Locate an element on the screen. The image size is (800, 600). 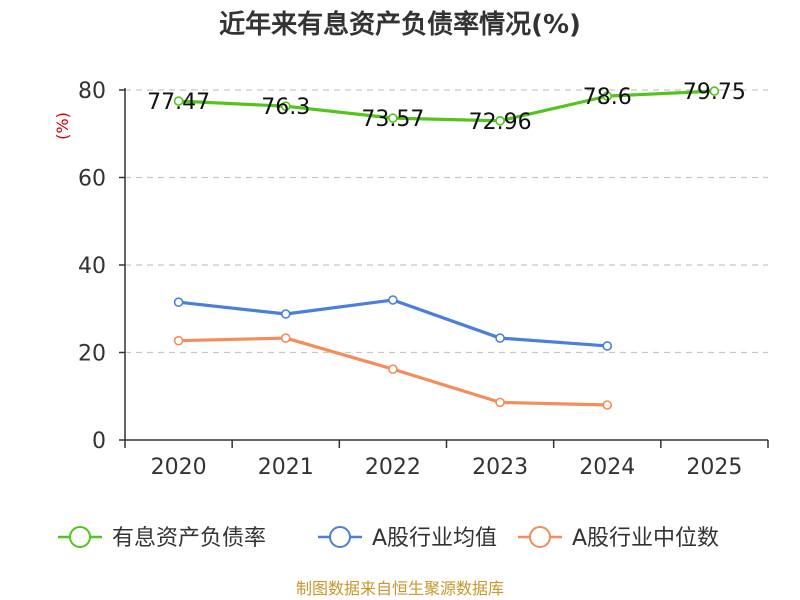
data-label: 78.6 is located at coordinates (607, 97).